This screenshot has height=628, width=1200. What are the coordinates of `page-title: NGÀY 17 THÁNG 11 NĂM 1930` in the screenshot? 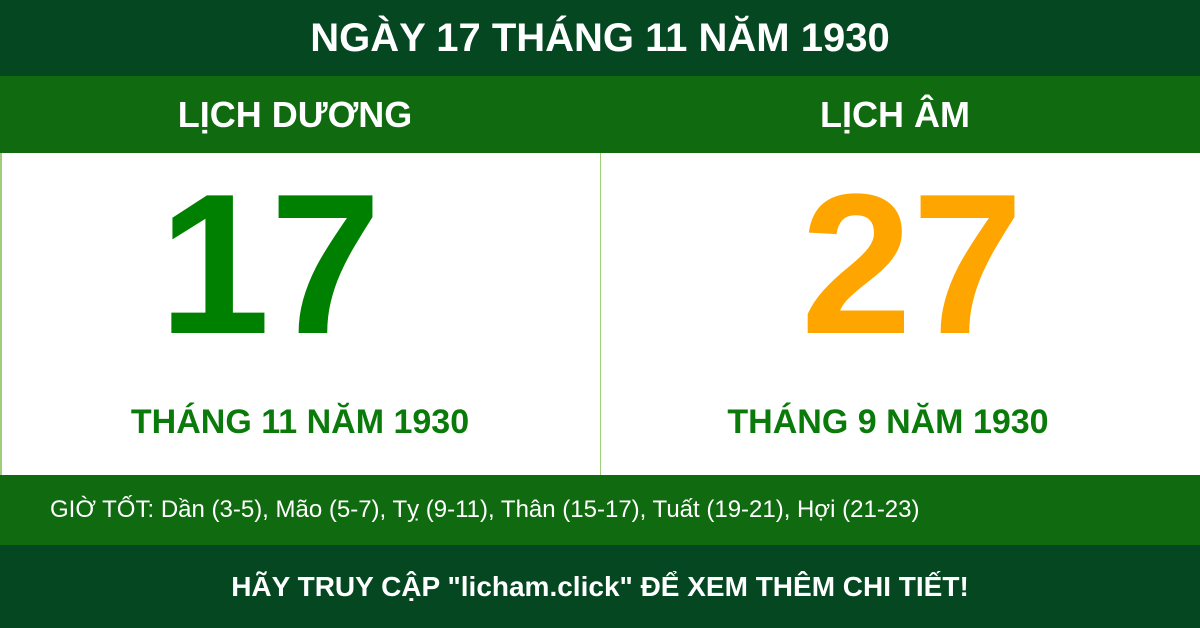 It's located at (600, 38).